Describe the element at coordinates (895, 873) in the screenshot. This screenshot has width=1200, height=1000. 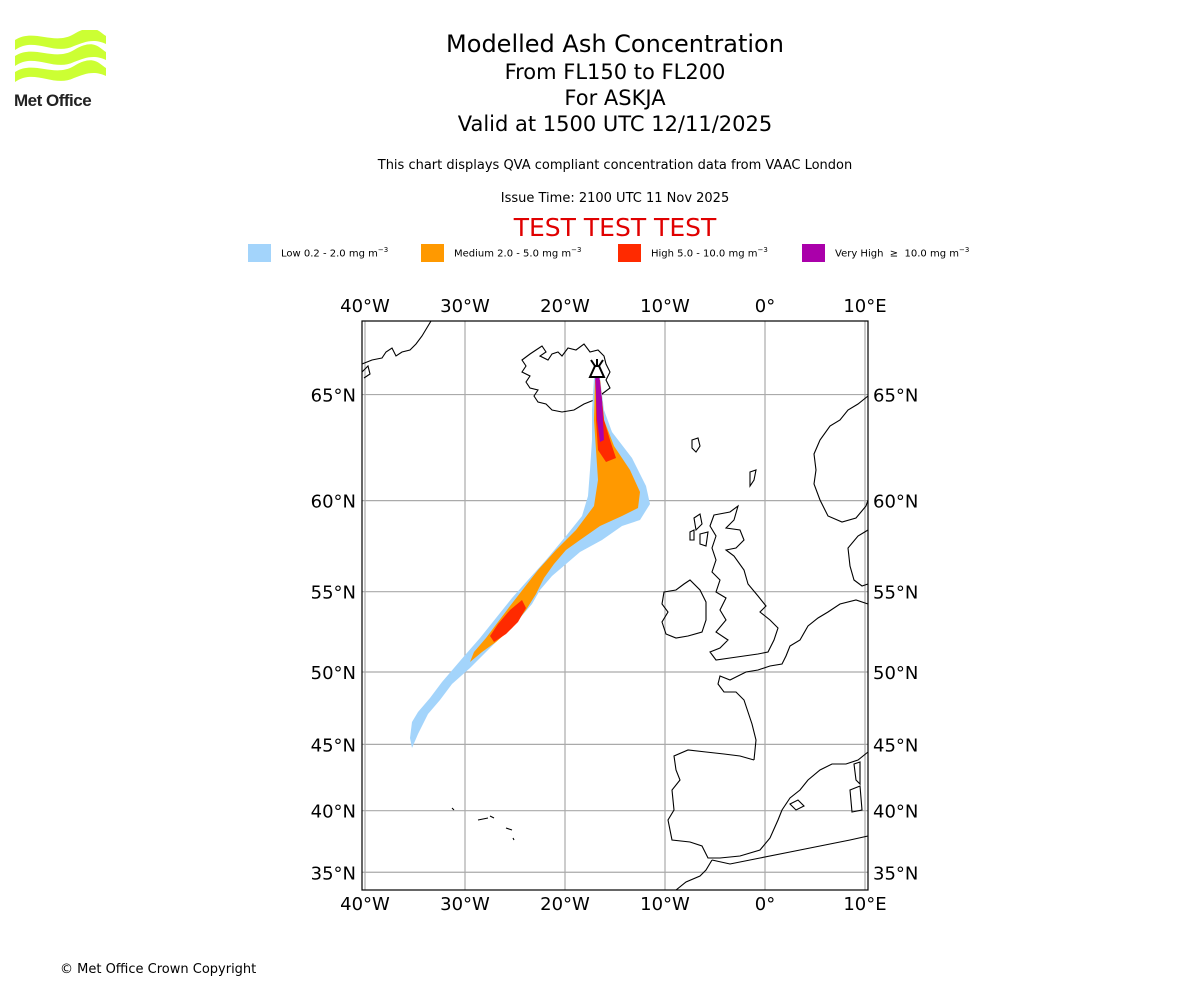
I see `lat-label-right: 35°N` at that location.